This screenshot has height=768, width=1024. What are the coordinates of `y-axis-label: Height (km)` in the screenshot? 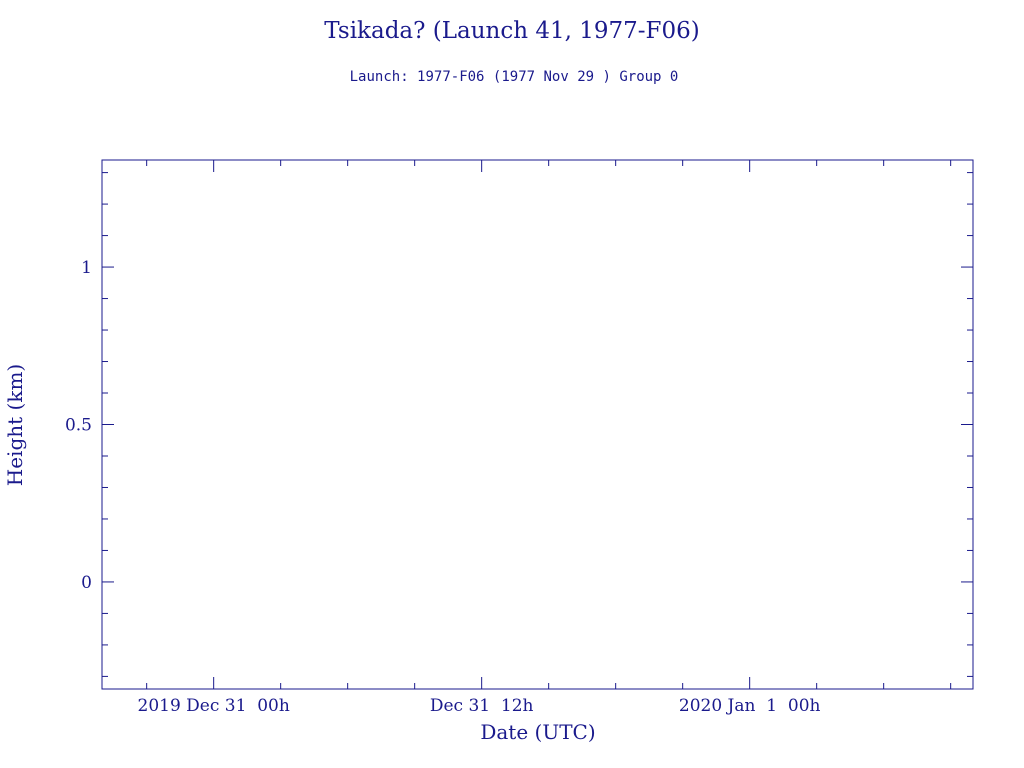 It's located at (15, 425).